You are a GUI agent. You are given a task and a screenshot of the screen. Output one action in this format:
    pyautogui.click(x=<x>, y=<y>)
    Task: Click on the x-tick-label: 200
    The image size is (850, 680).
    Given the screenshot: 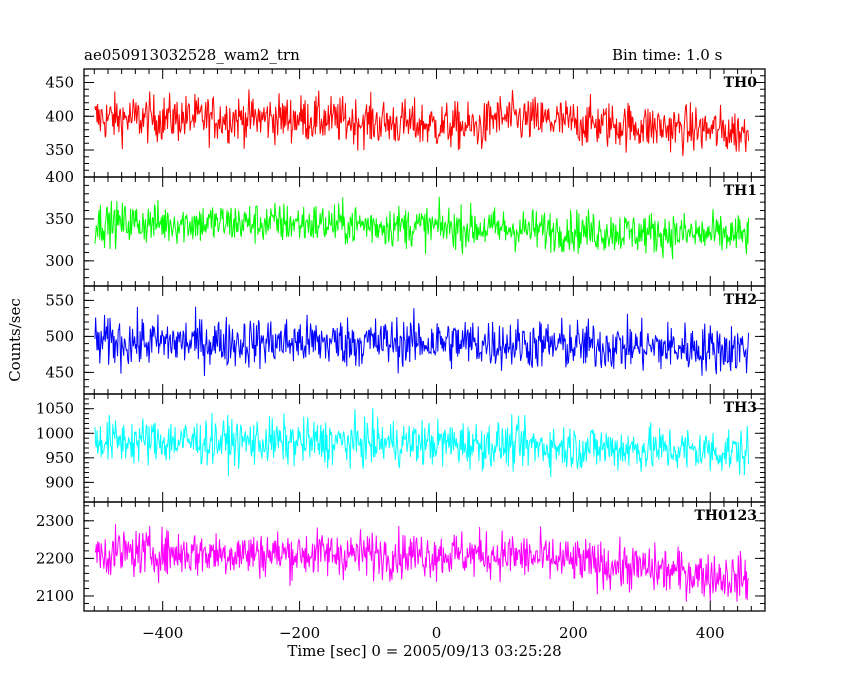 What is the action you would take?
    pyautogui.click(x=573, y=633)
    